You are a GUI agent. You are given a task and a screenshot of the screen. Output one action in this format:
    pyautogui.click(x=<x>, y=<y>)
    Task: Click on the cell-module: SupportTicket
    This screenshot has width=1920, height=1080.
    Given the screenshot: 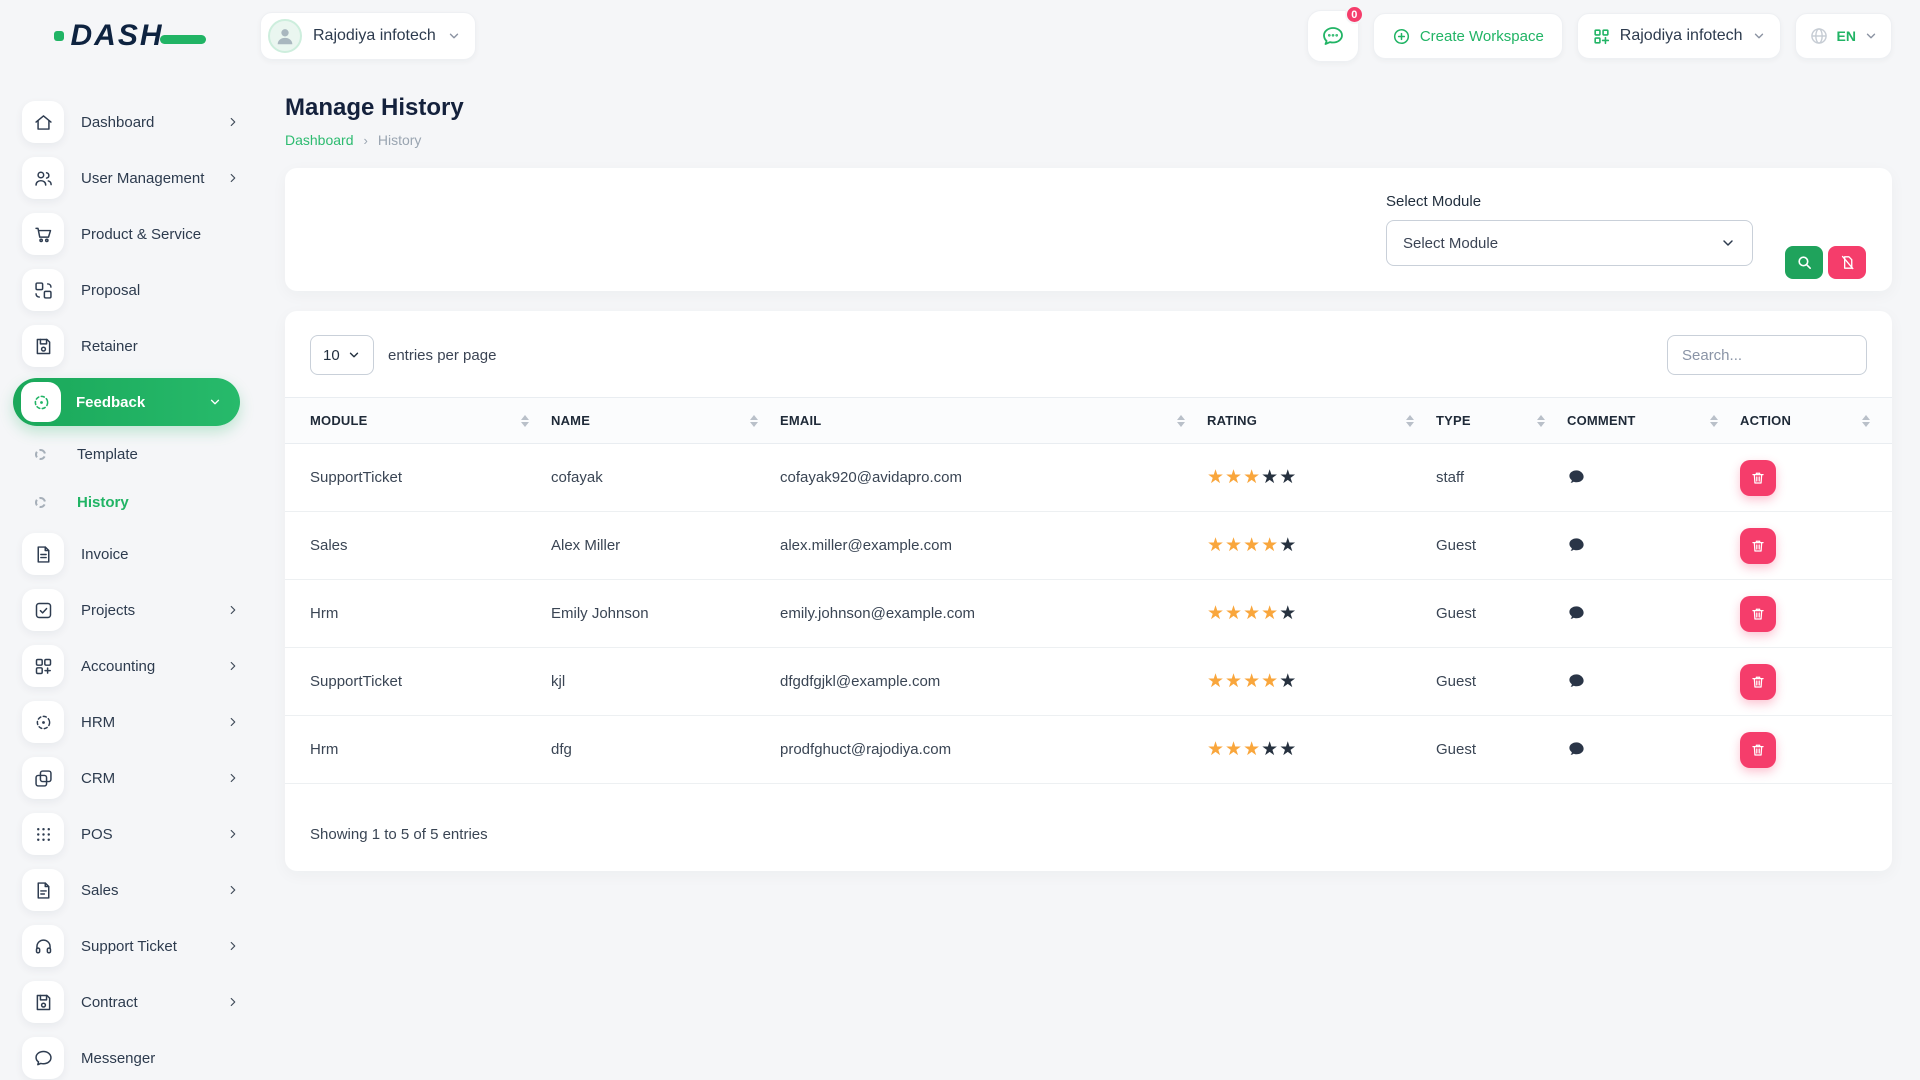 What is the action you would take?
    pyautogui.click(x=418, y=681)
    